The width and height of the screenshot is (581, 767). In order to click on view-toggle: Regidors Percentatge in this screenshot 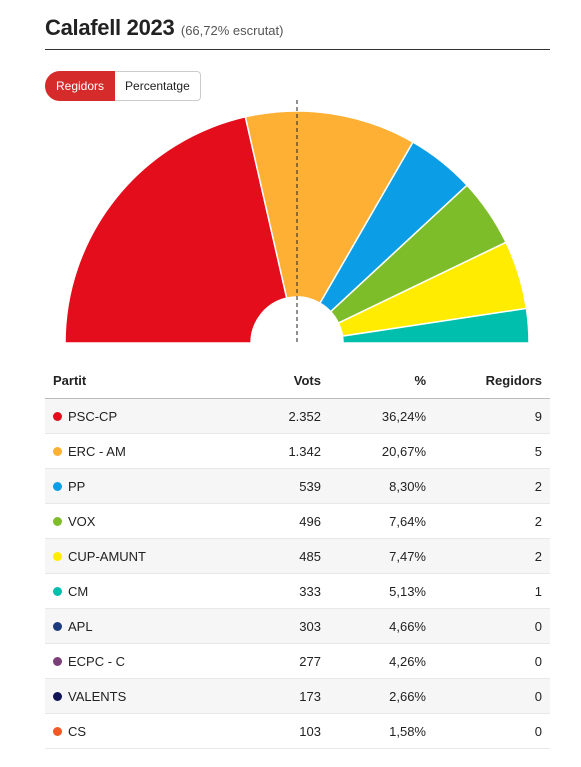, I will do `click(123, 86)`.